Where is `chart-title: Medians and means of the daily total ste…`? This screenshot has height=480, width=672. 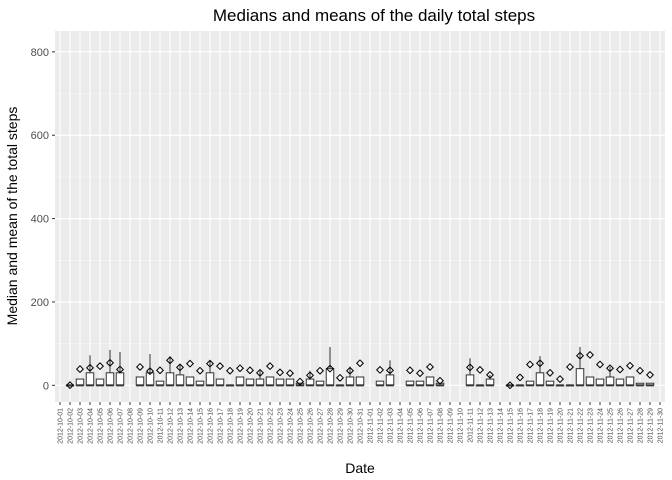 chart-title: Medians and means of the daily total ste… is located at coordinates (374, 15).